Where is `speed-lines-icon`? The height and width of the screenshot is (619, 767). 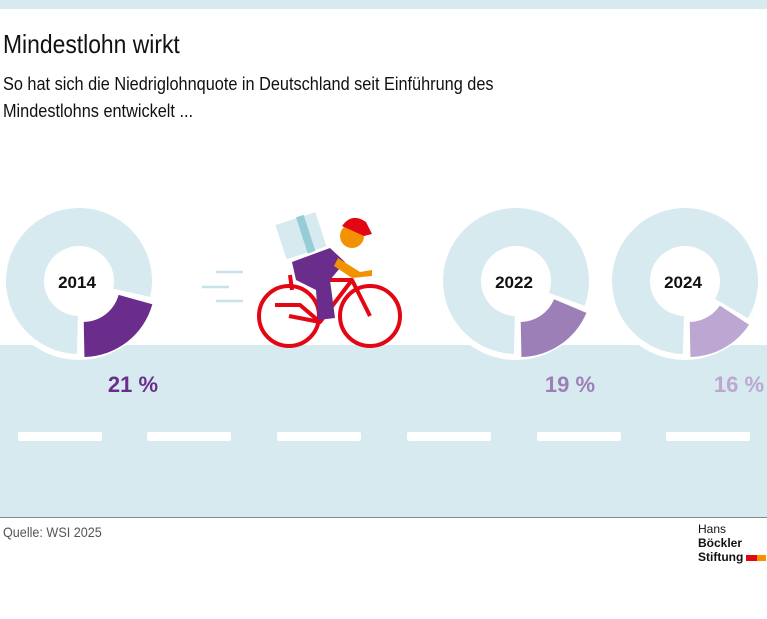 speed-lines-icon is located at coordinates (222, 286).